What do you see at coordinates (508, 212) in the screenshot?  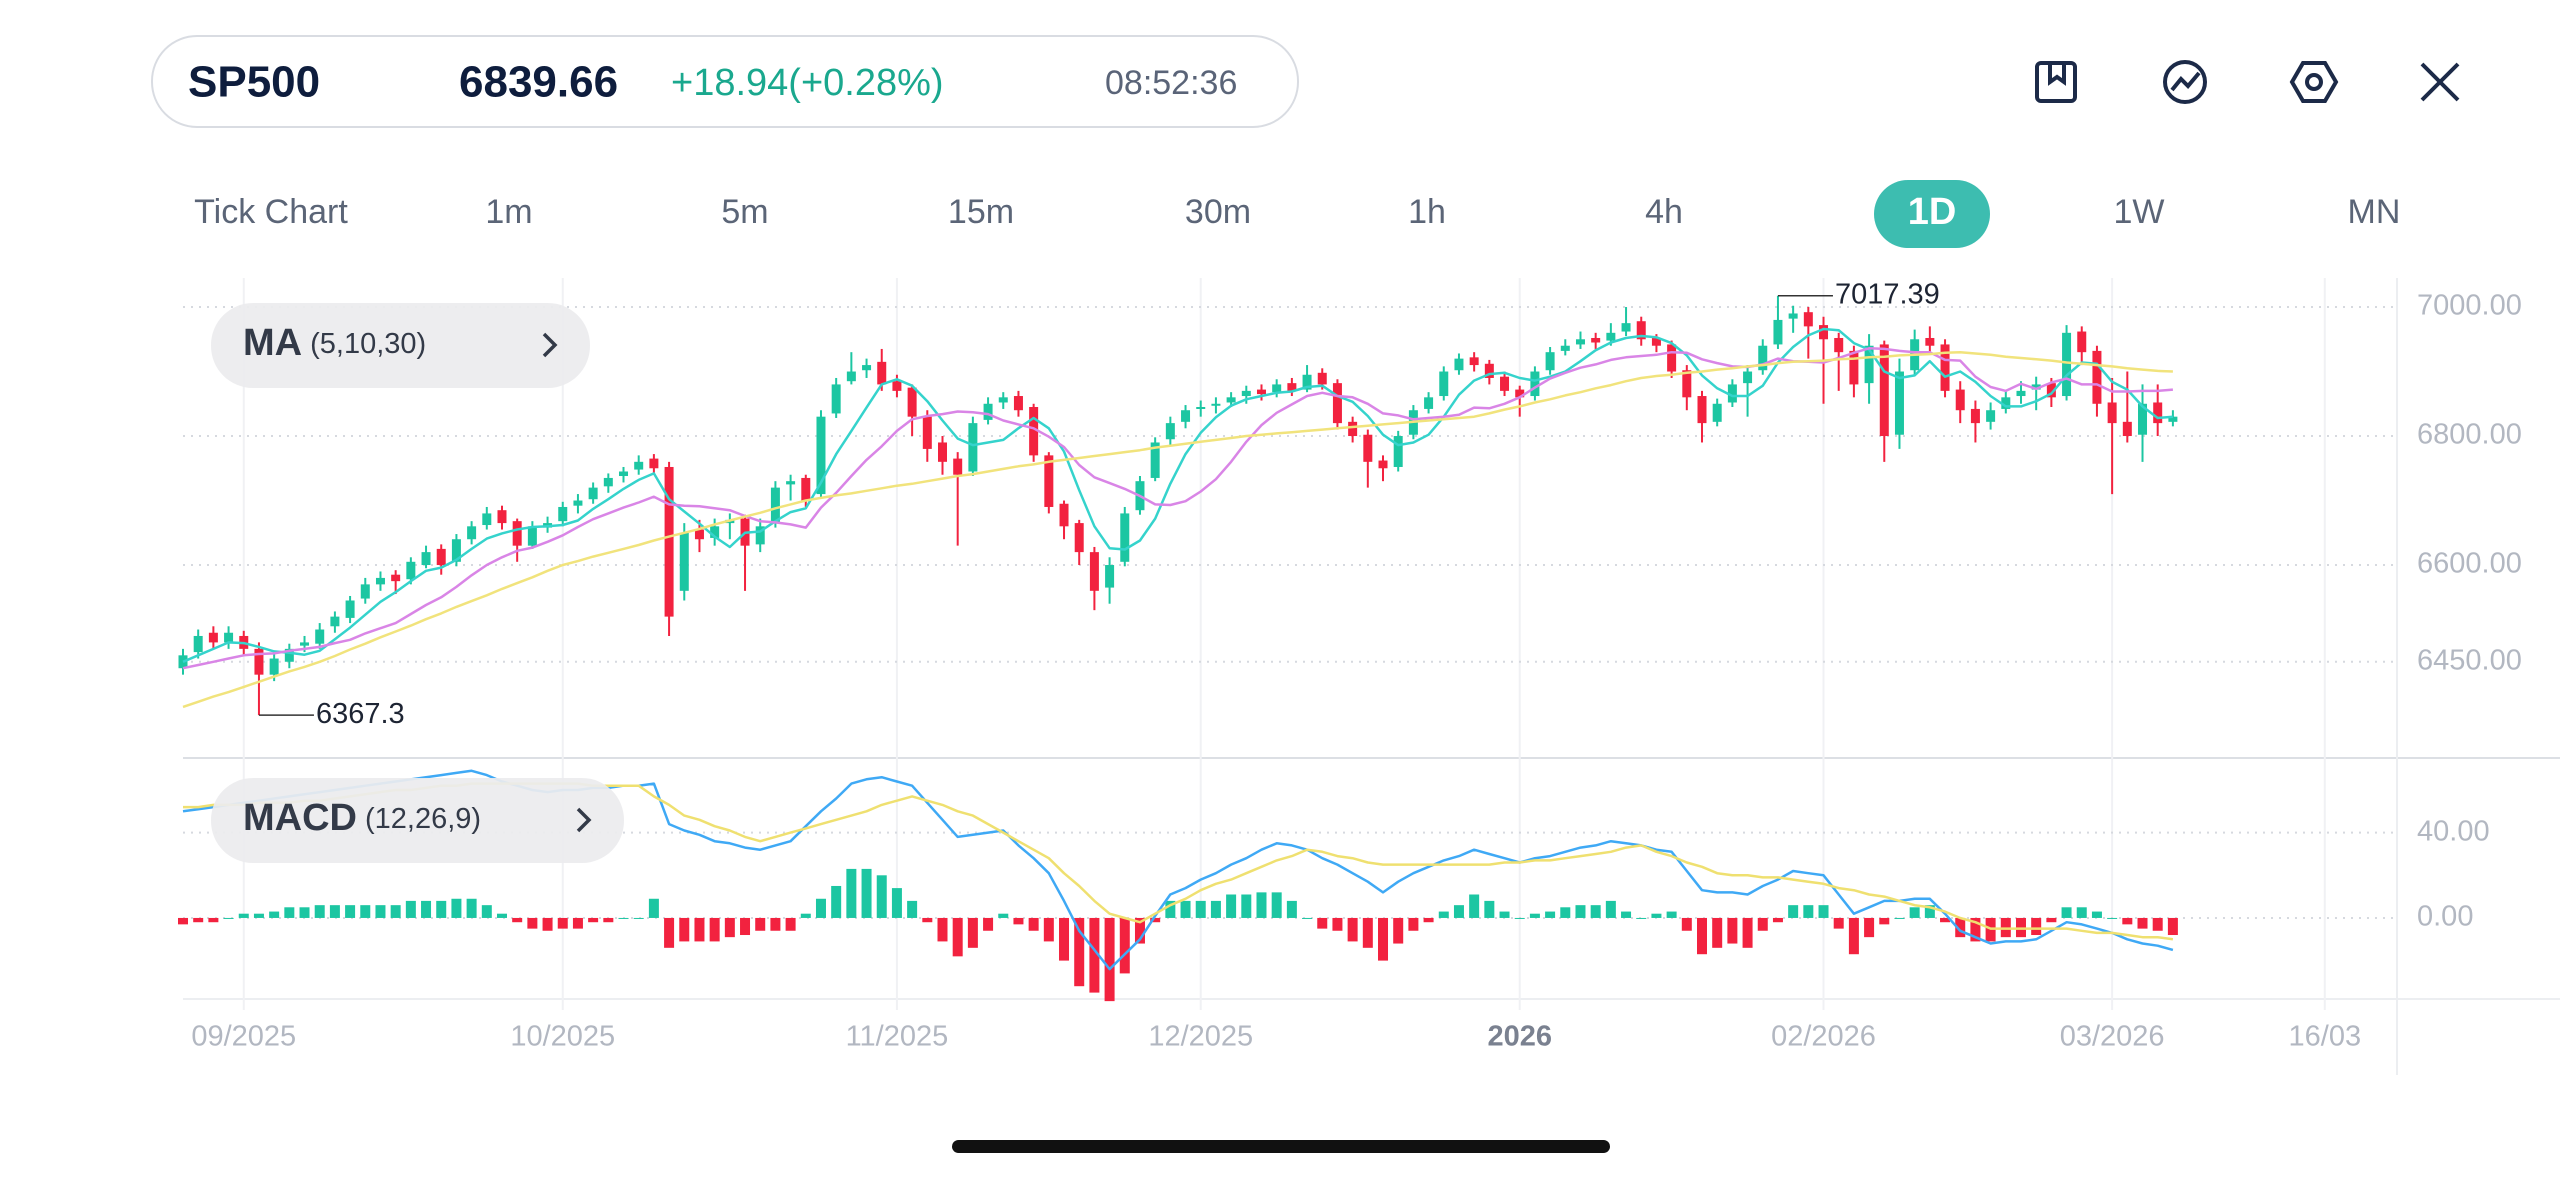 I see `timeframe-button: 1m` at bounding box center [508, 212].